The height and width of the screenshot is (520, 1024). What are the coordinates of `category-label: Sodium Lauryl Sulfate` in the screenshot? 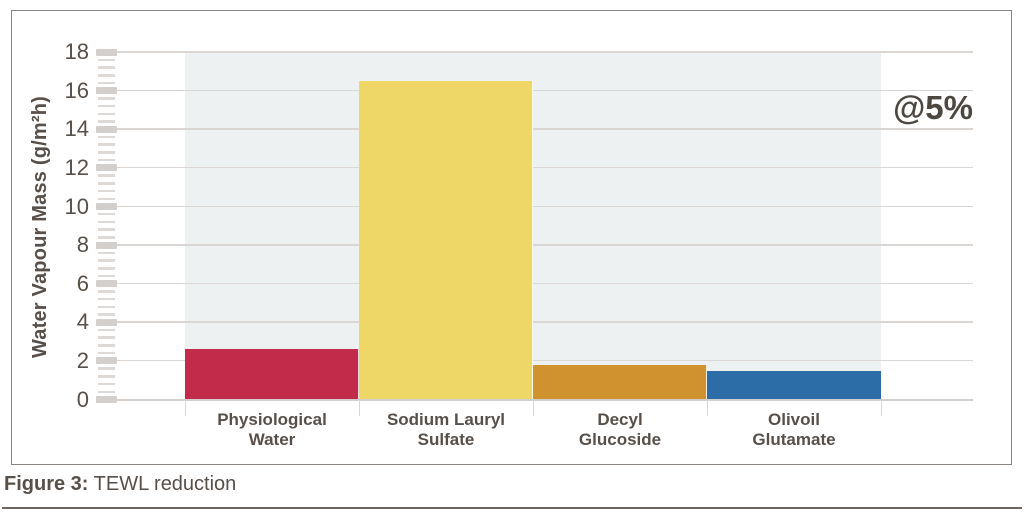 It's located at (446, 430).